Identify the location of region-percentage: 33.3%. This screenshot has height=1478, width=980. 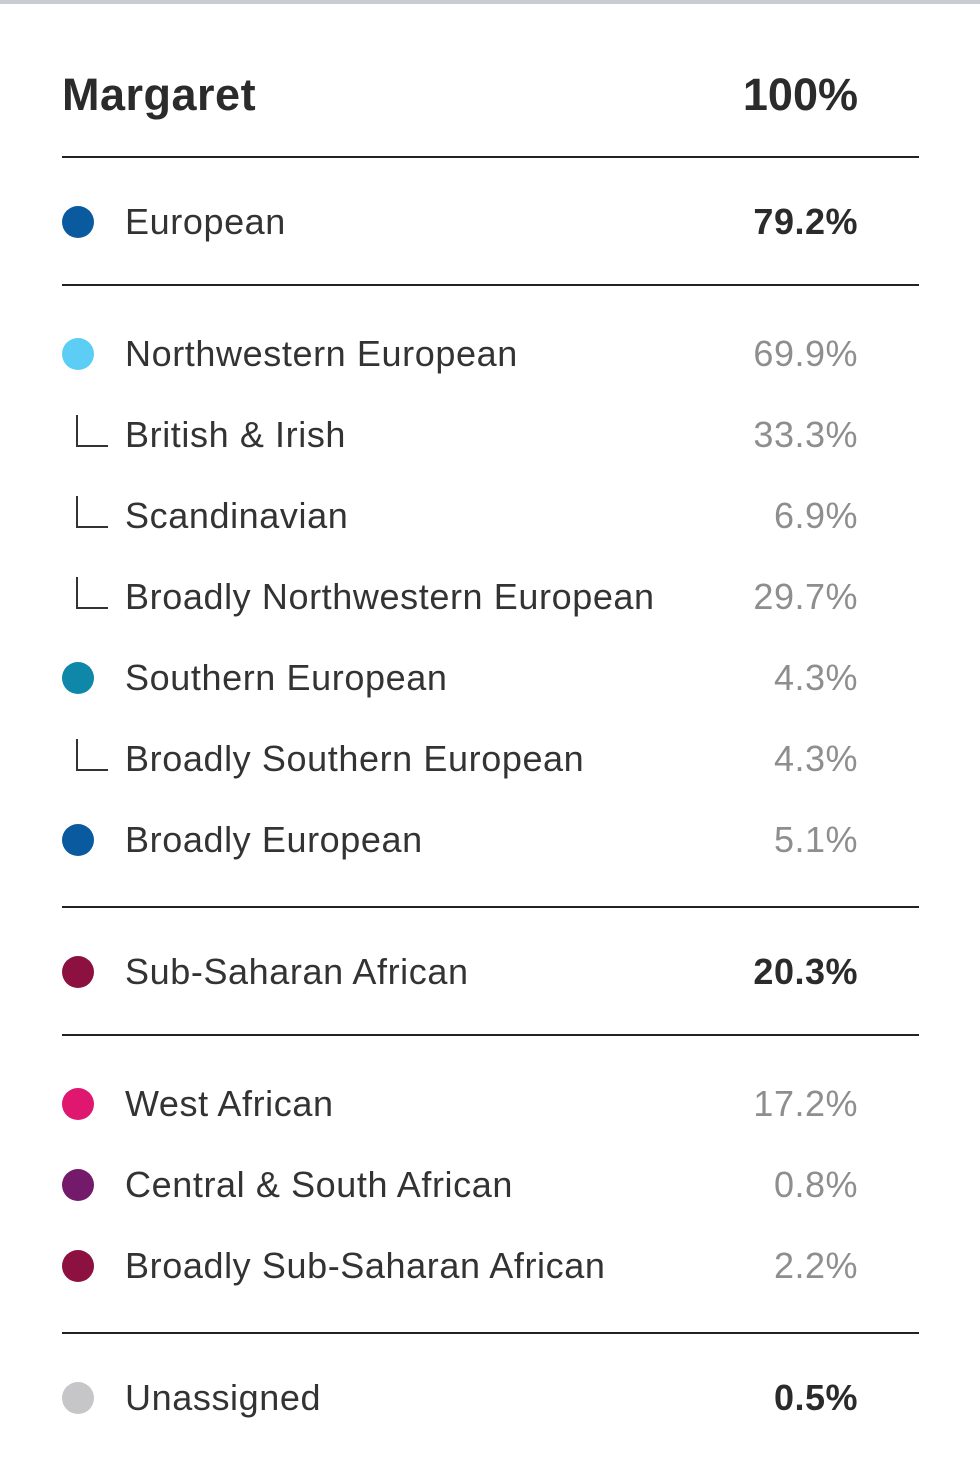
(805, 434).